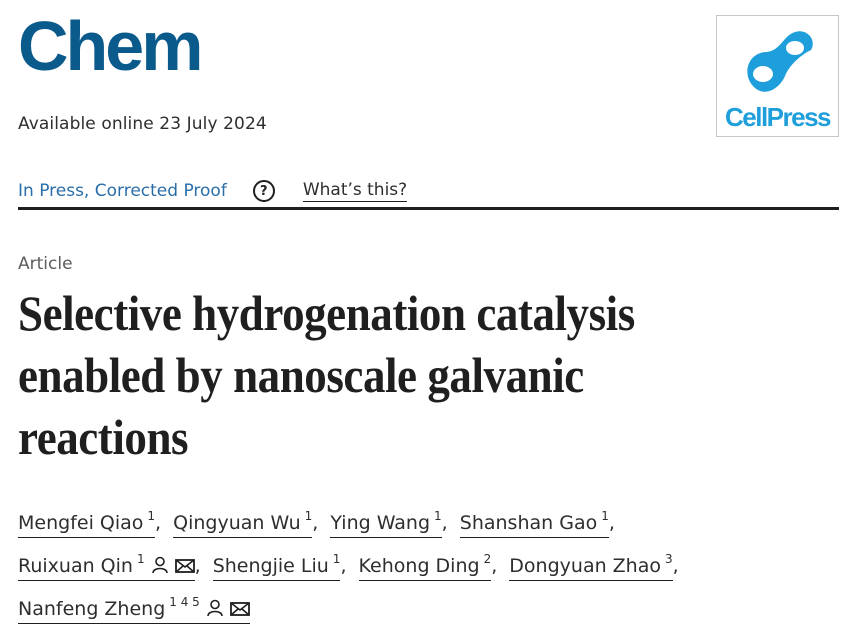  Describe the element at coordinates (780, 61) in the screenshot. I see `cellpress-symbol-icon` at that location.